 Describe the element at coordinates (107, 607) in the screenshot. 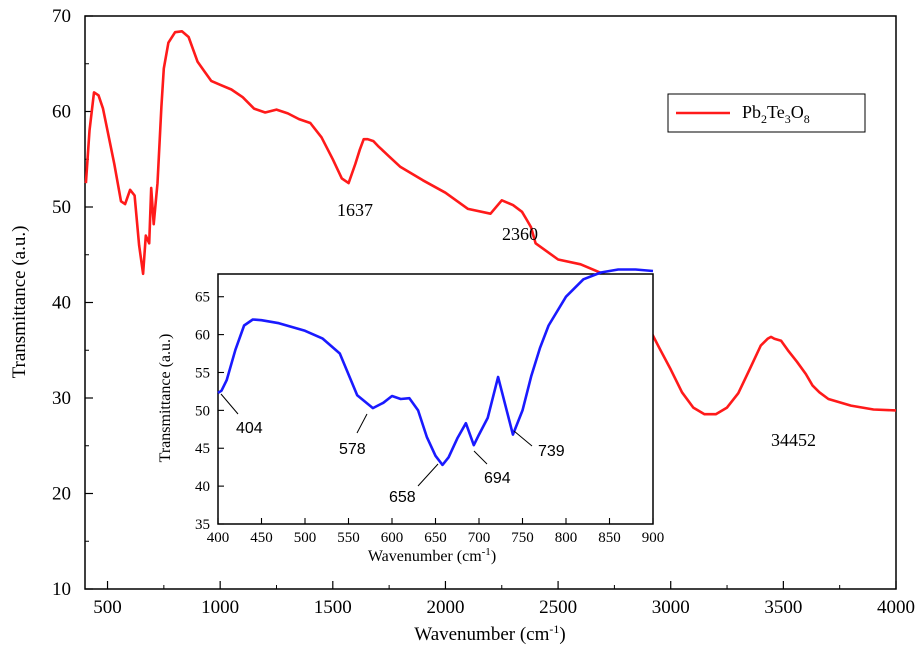

I see `main-x-tick-label: 500` at that location.